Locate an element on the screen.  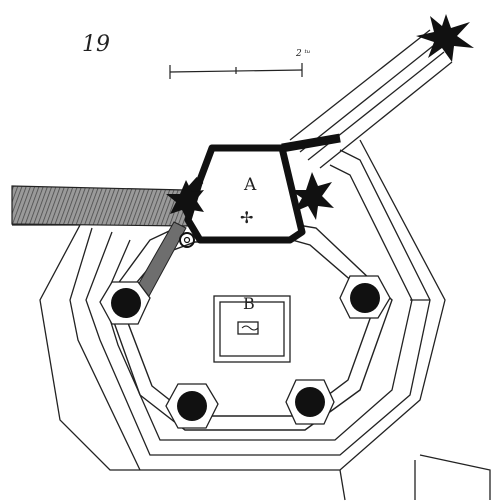
scale-bar is located at coordinates (236, 71).